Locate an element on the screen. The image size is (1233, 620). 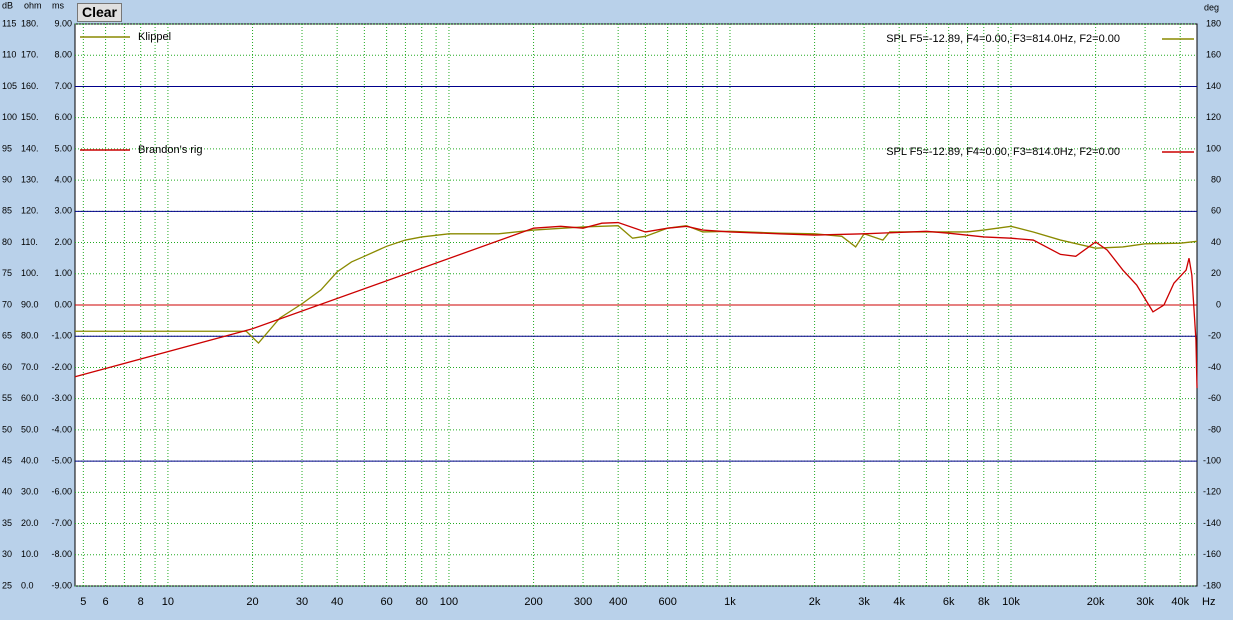
y-tick-label: 40 is located at coordinates (7, 492).